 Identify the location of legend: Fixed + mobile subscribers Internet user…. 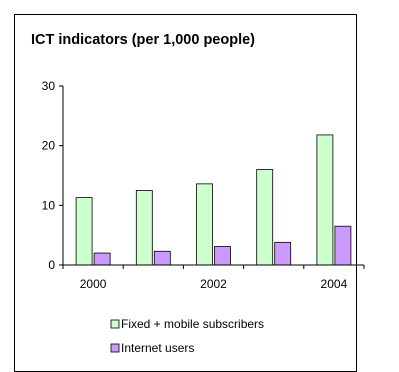
(187, 336).